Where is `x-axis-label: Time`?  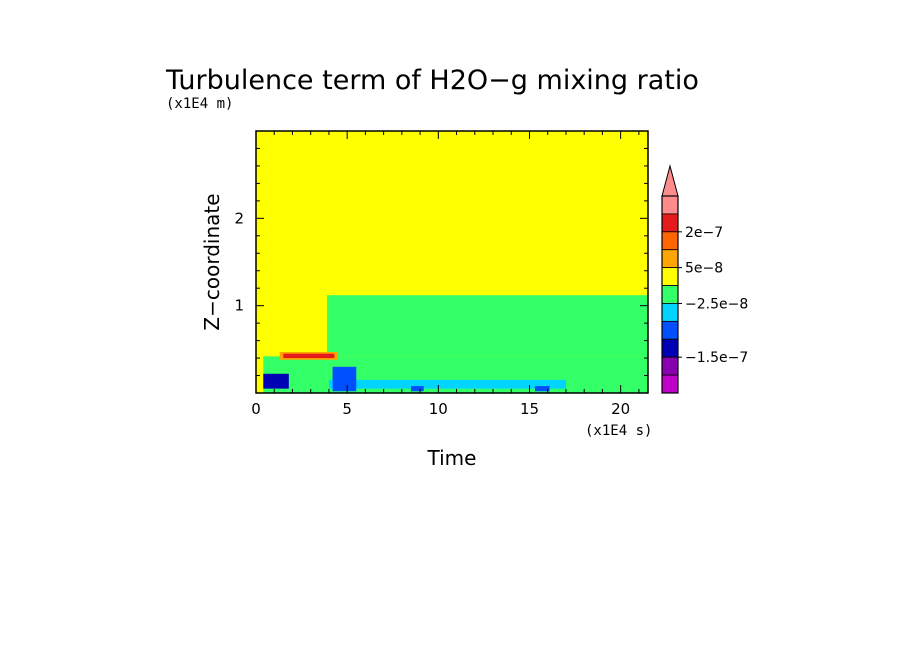
x-axis-label: Time is located at coordinates (452, 458).